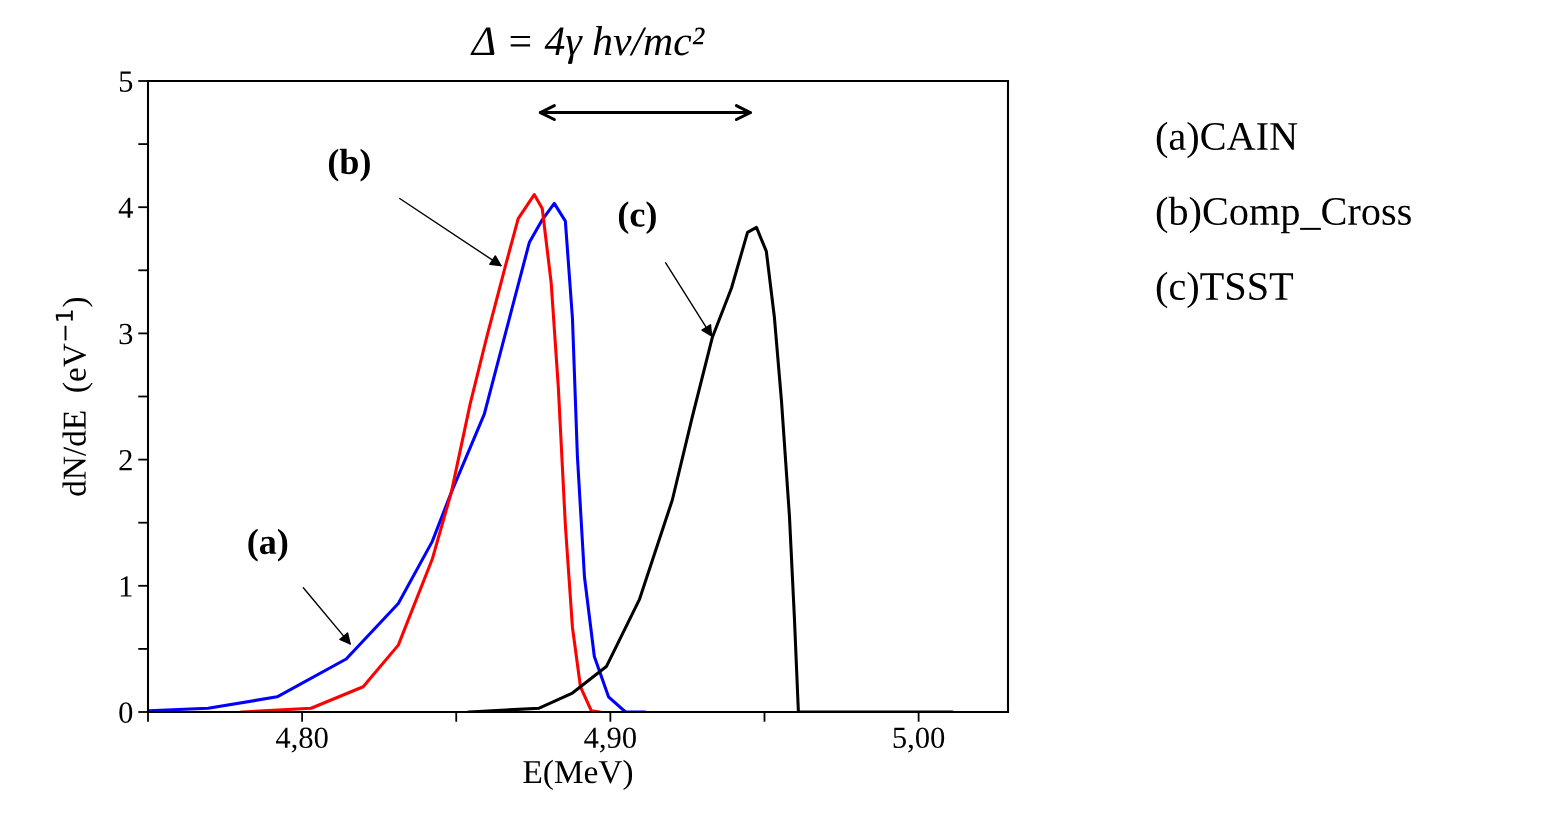 This screenshot has height=830, width=1567. What do you see at coordinates (268, 545) in the screenshot?
I see `annotation: (a)` at bounding box center [268, 545].